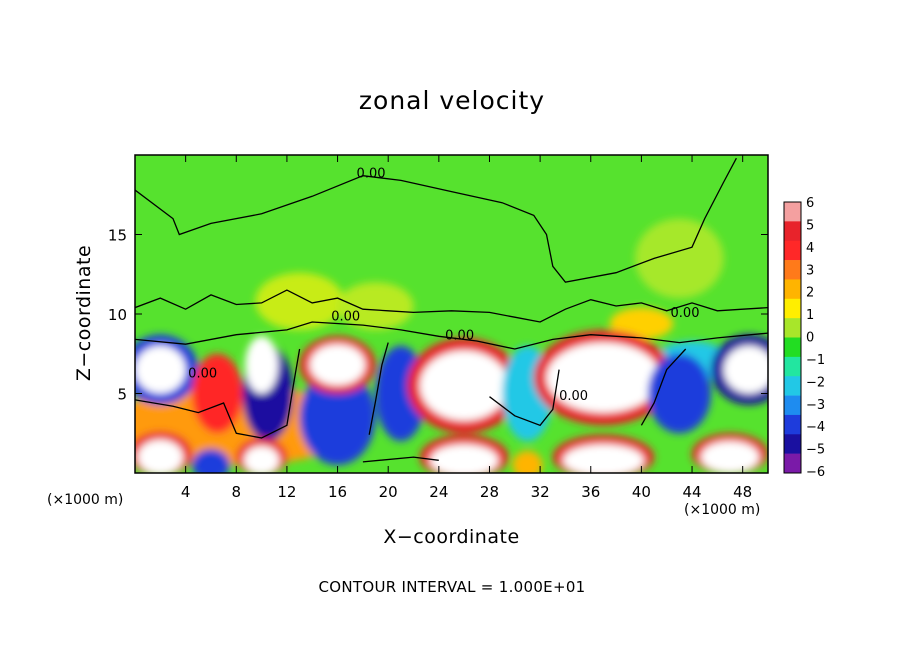  I want to click on colorbar-label: −6, so click(815, 472).